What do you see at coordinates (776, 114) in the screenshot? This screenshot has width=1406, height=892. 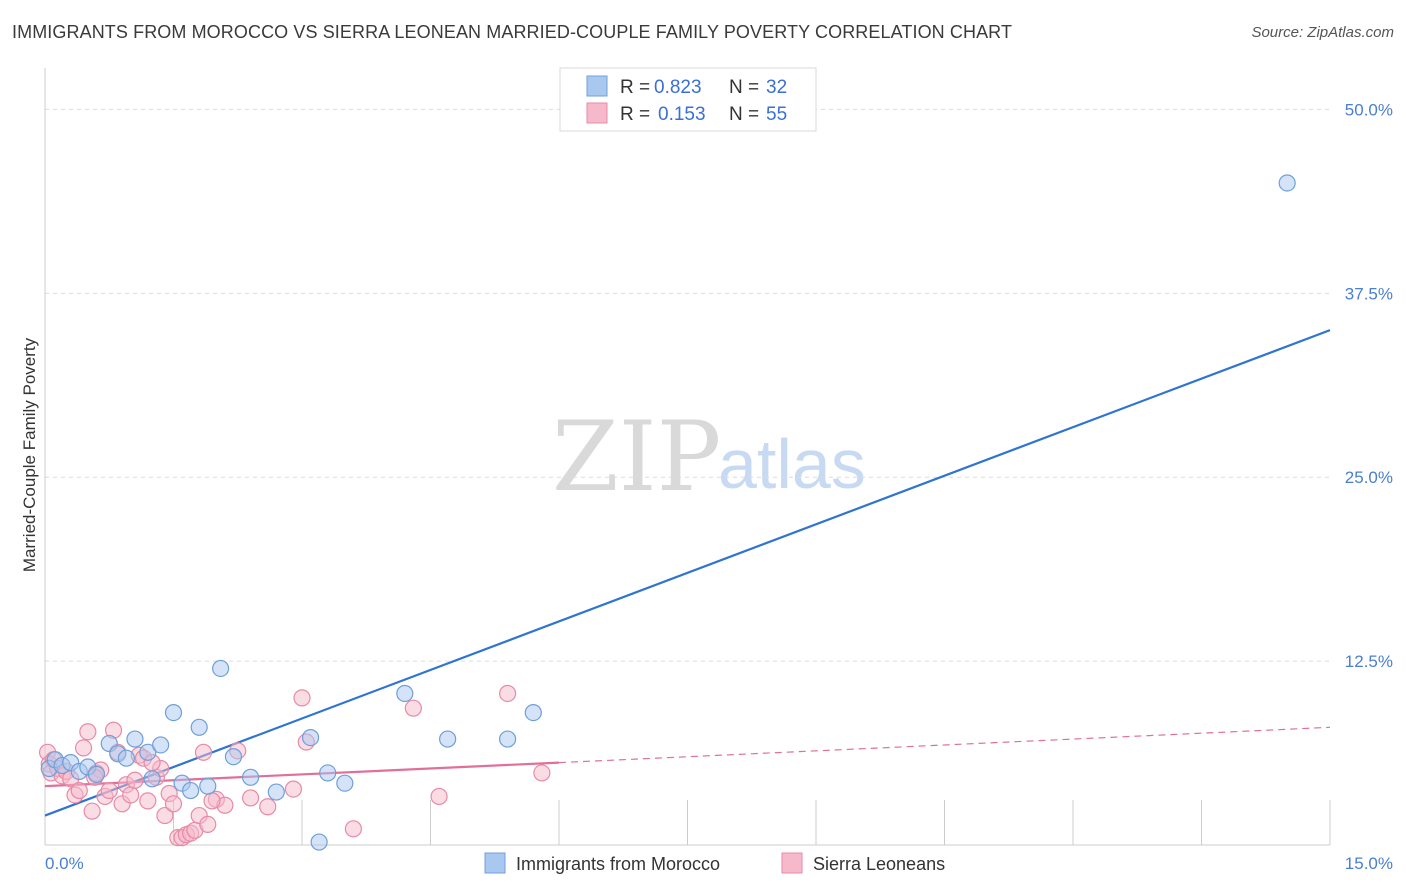 I see `legend-n-value-pink: 55` at bounding box center [776, 114].